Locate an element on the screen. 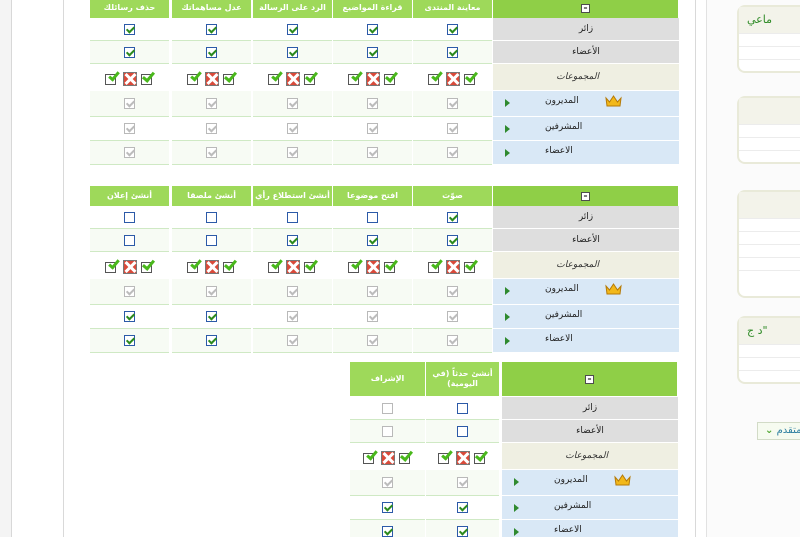 The height and width of the screenshot is (537, 800). column-header: الإشراف is located at coordinates (388, 379).